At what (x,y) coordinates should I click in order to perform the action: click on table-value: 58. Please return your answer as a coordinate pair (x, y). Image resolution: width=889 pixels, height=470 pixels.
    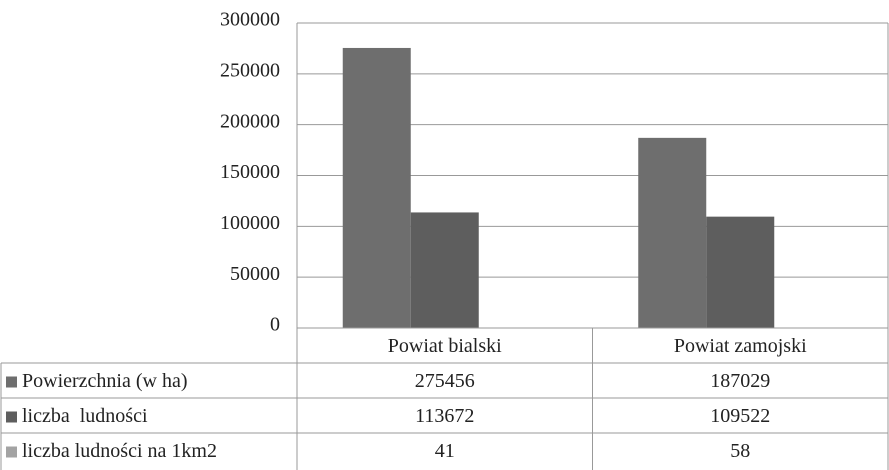
    Looking at the image, I should click on (740, 451).